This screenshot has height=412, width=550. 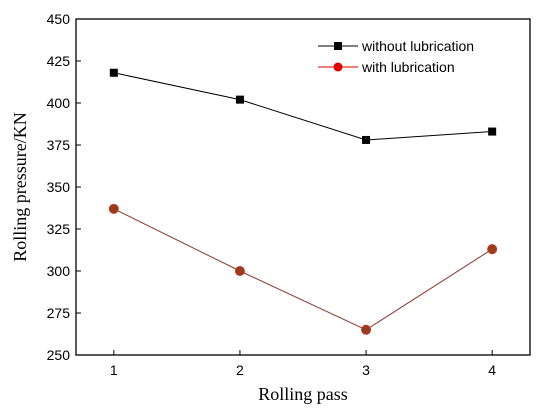 What do you see at coordinates (59, 19) in the screenshot?
I see `y-tick-label: 450` at bounding box center [59, 19].